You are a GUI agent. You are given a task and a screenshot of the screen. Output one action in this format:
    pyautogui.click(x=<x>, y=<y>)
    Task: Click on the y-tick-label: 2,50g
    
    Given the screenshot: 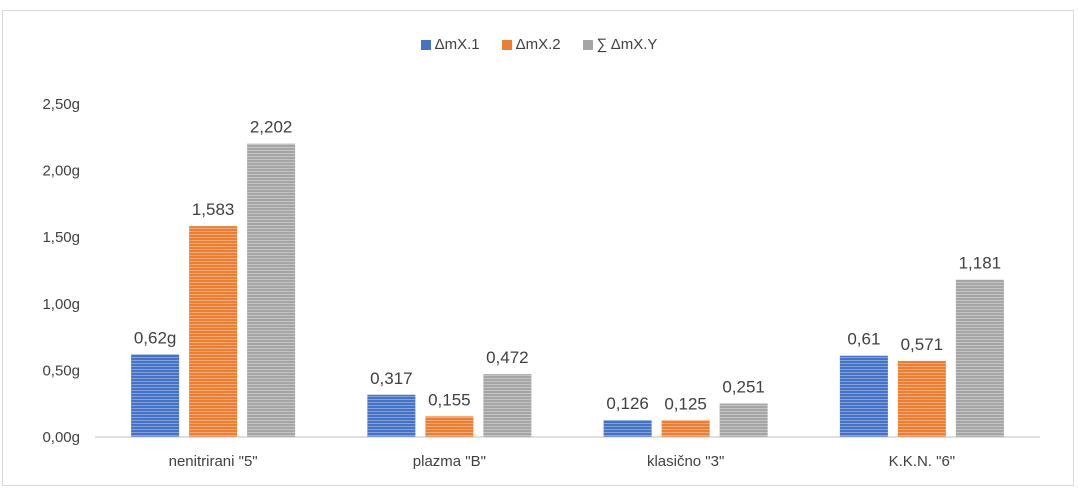 What is the action you would take?
    pyautogui.click(x=61, y=104)
    